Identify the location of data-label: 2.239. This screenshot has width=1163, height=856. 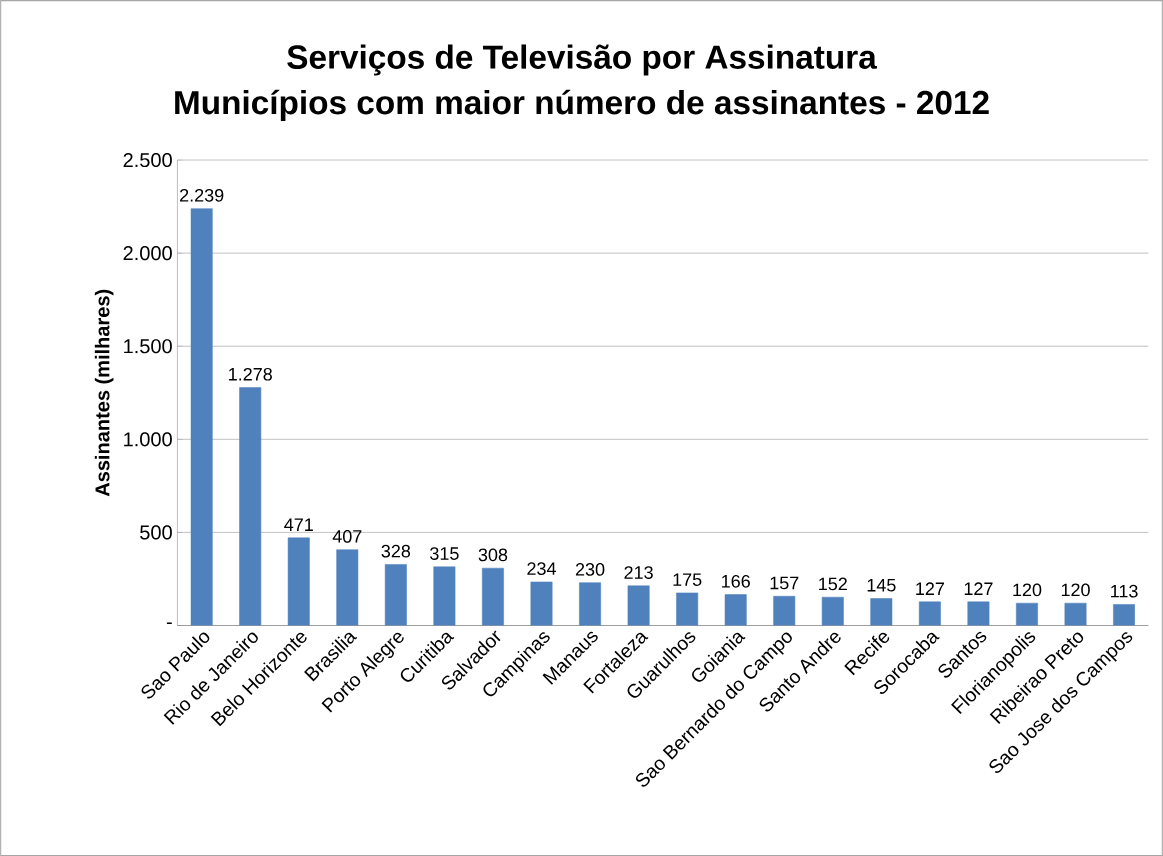
(202, 195).